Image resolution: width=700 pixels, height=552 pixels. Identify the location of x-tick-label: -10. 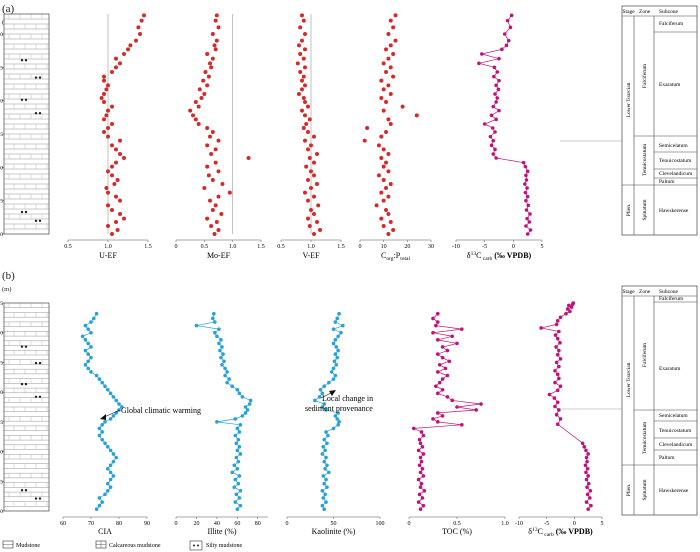
(519, 524).